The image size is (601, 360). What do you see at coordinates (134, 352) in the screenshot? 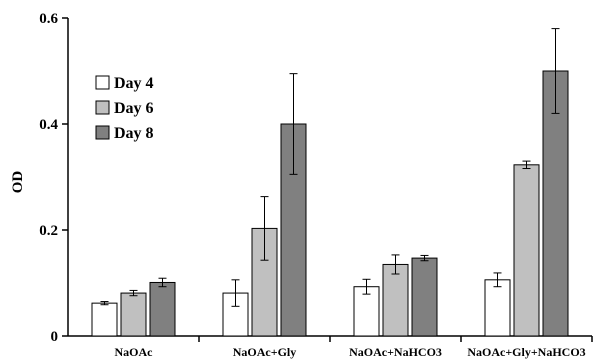
I see `x-tick-label: NaOAc` at bounding box center [134, 352].